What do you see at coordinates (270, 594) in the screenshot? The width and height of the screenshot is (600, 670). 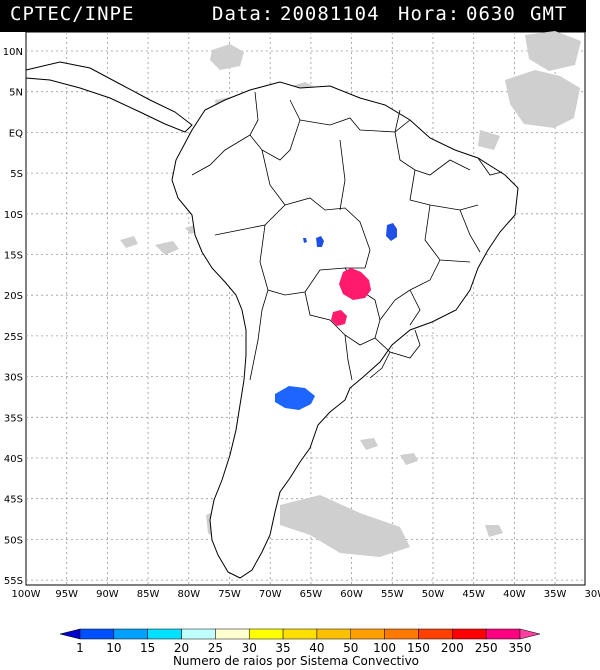 I see `longitude-label: 70W` at bounding box center [270, 594].